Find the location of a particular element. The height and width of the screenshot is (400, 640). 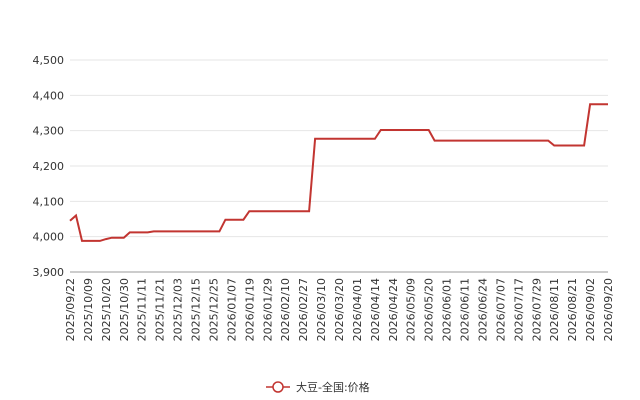

x-tick-label: 2026/01/29 is located at coordinates (267, 309).